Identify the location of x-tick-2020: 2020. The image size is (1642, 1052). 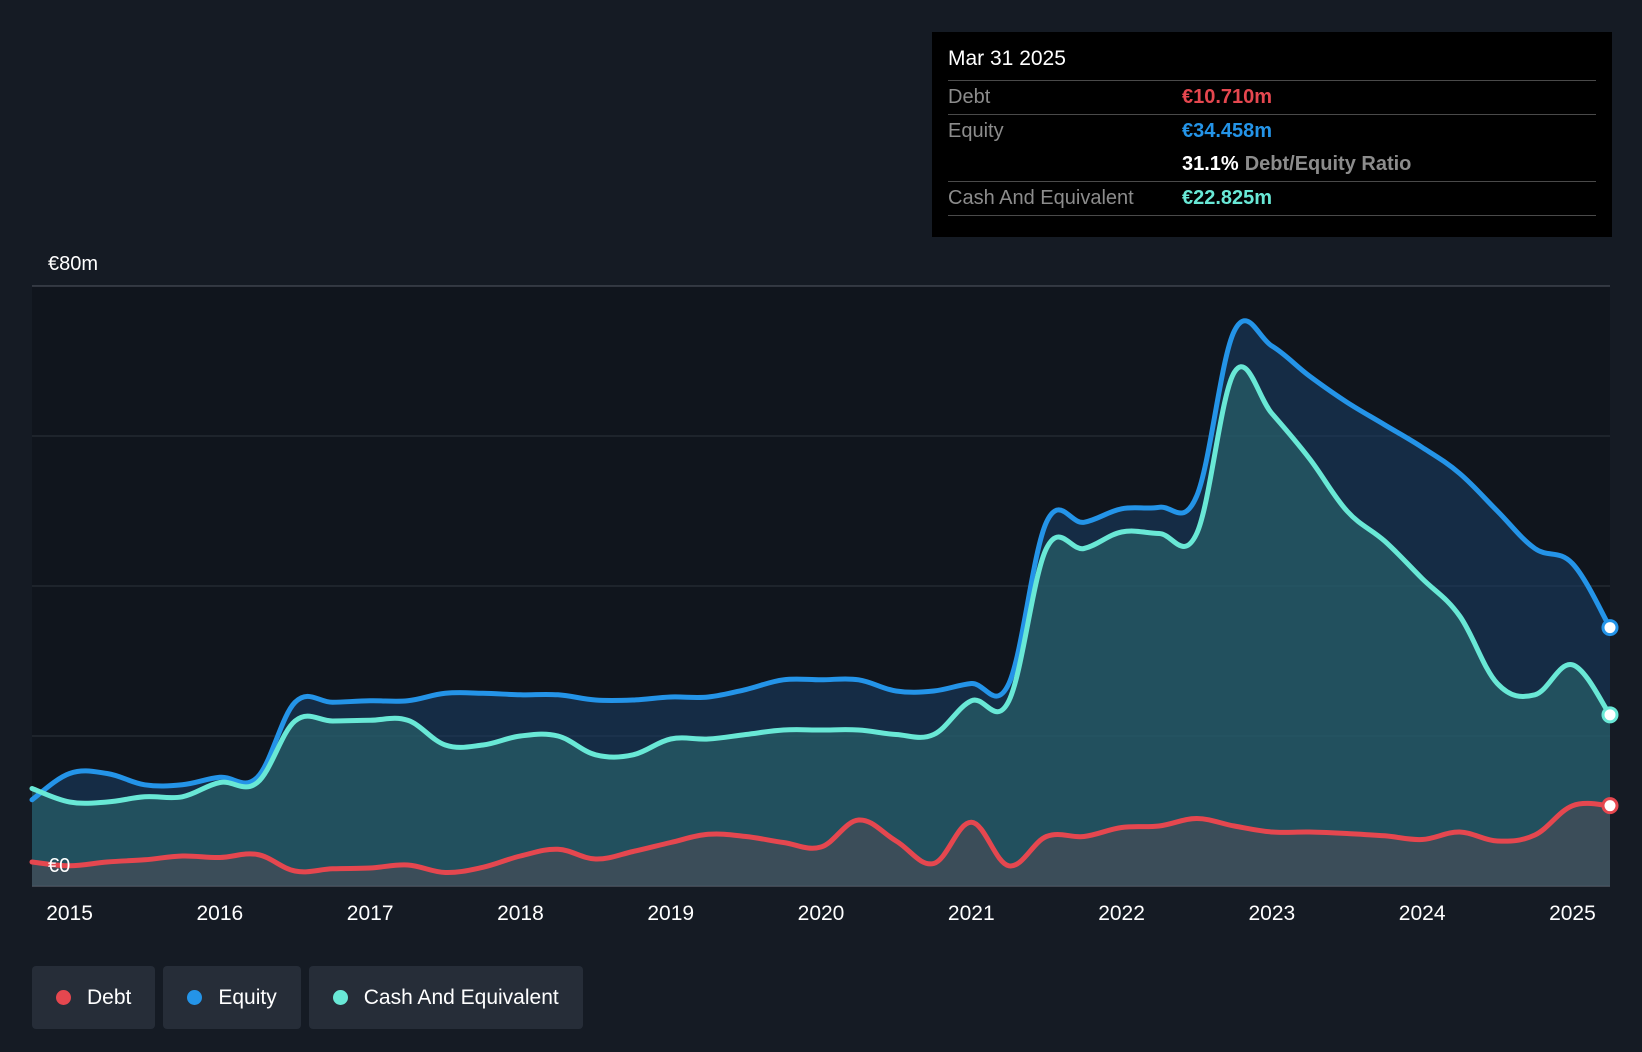
(821, 913).